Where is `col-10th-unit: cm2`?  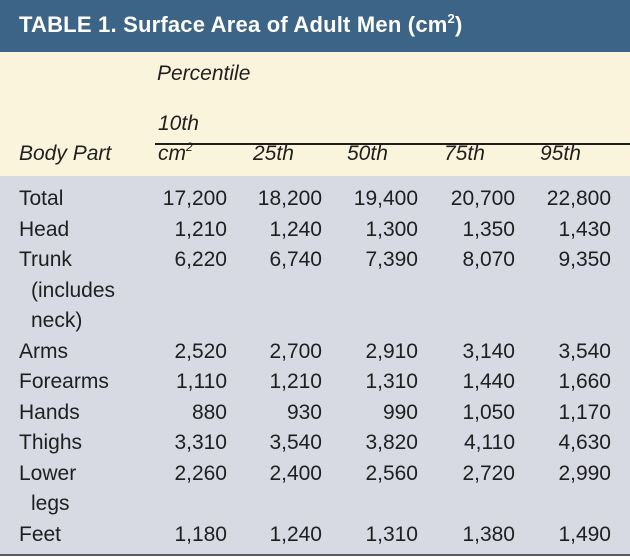
col-10th-unit: cm2 is located at coordinates (175, 153).